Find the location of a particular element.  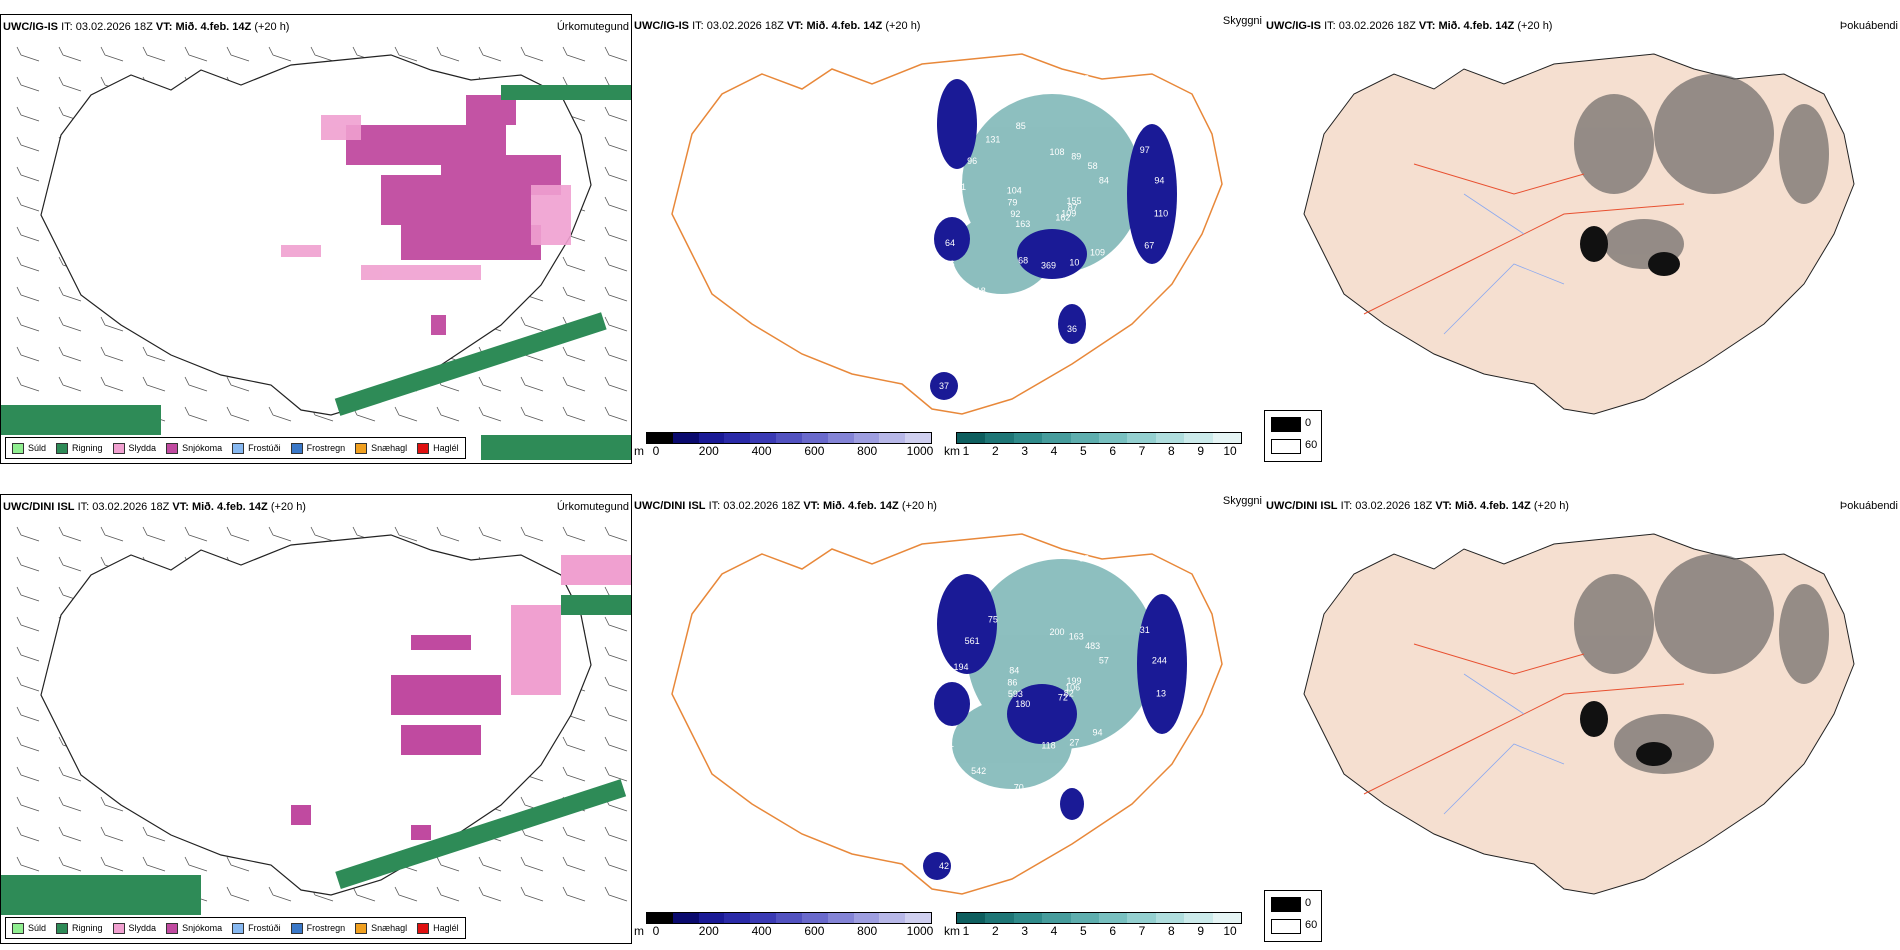

legend-label: Frostregn is located at coordinates (326, 928).